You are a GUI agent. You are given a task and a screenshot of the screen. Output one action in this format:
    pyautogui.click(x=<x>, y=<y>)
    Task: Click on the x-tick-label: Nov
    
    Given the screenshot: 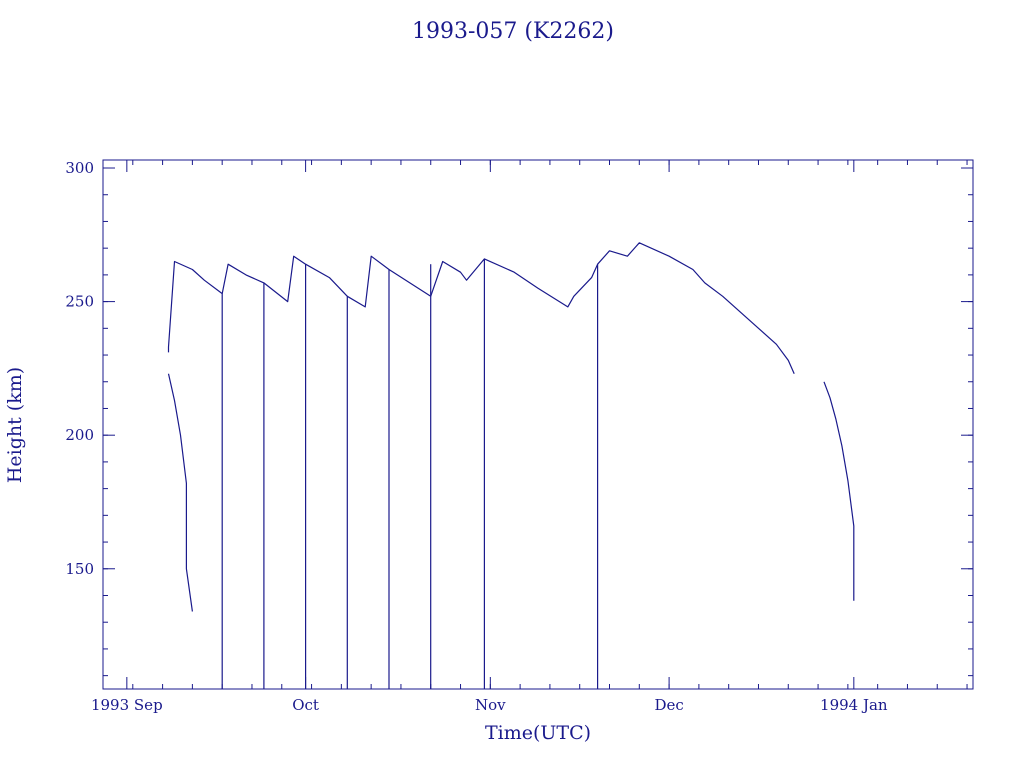 What is the action you would take?
    pyautogui.click(x=490, y=705)
    